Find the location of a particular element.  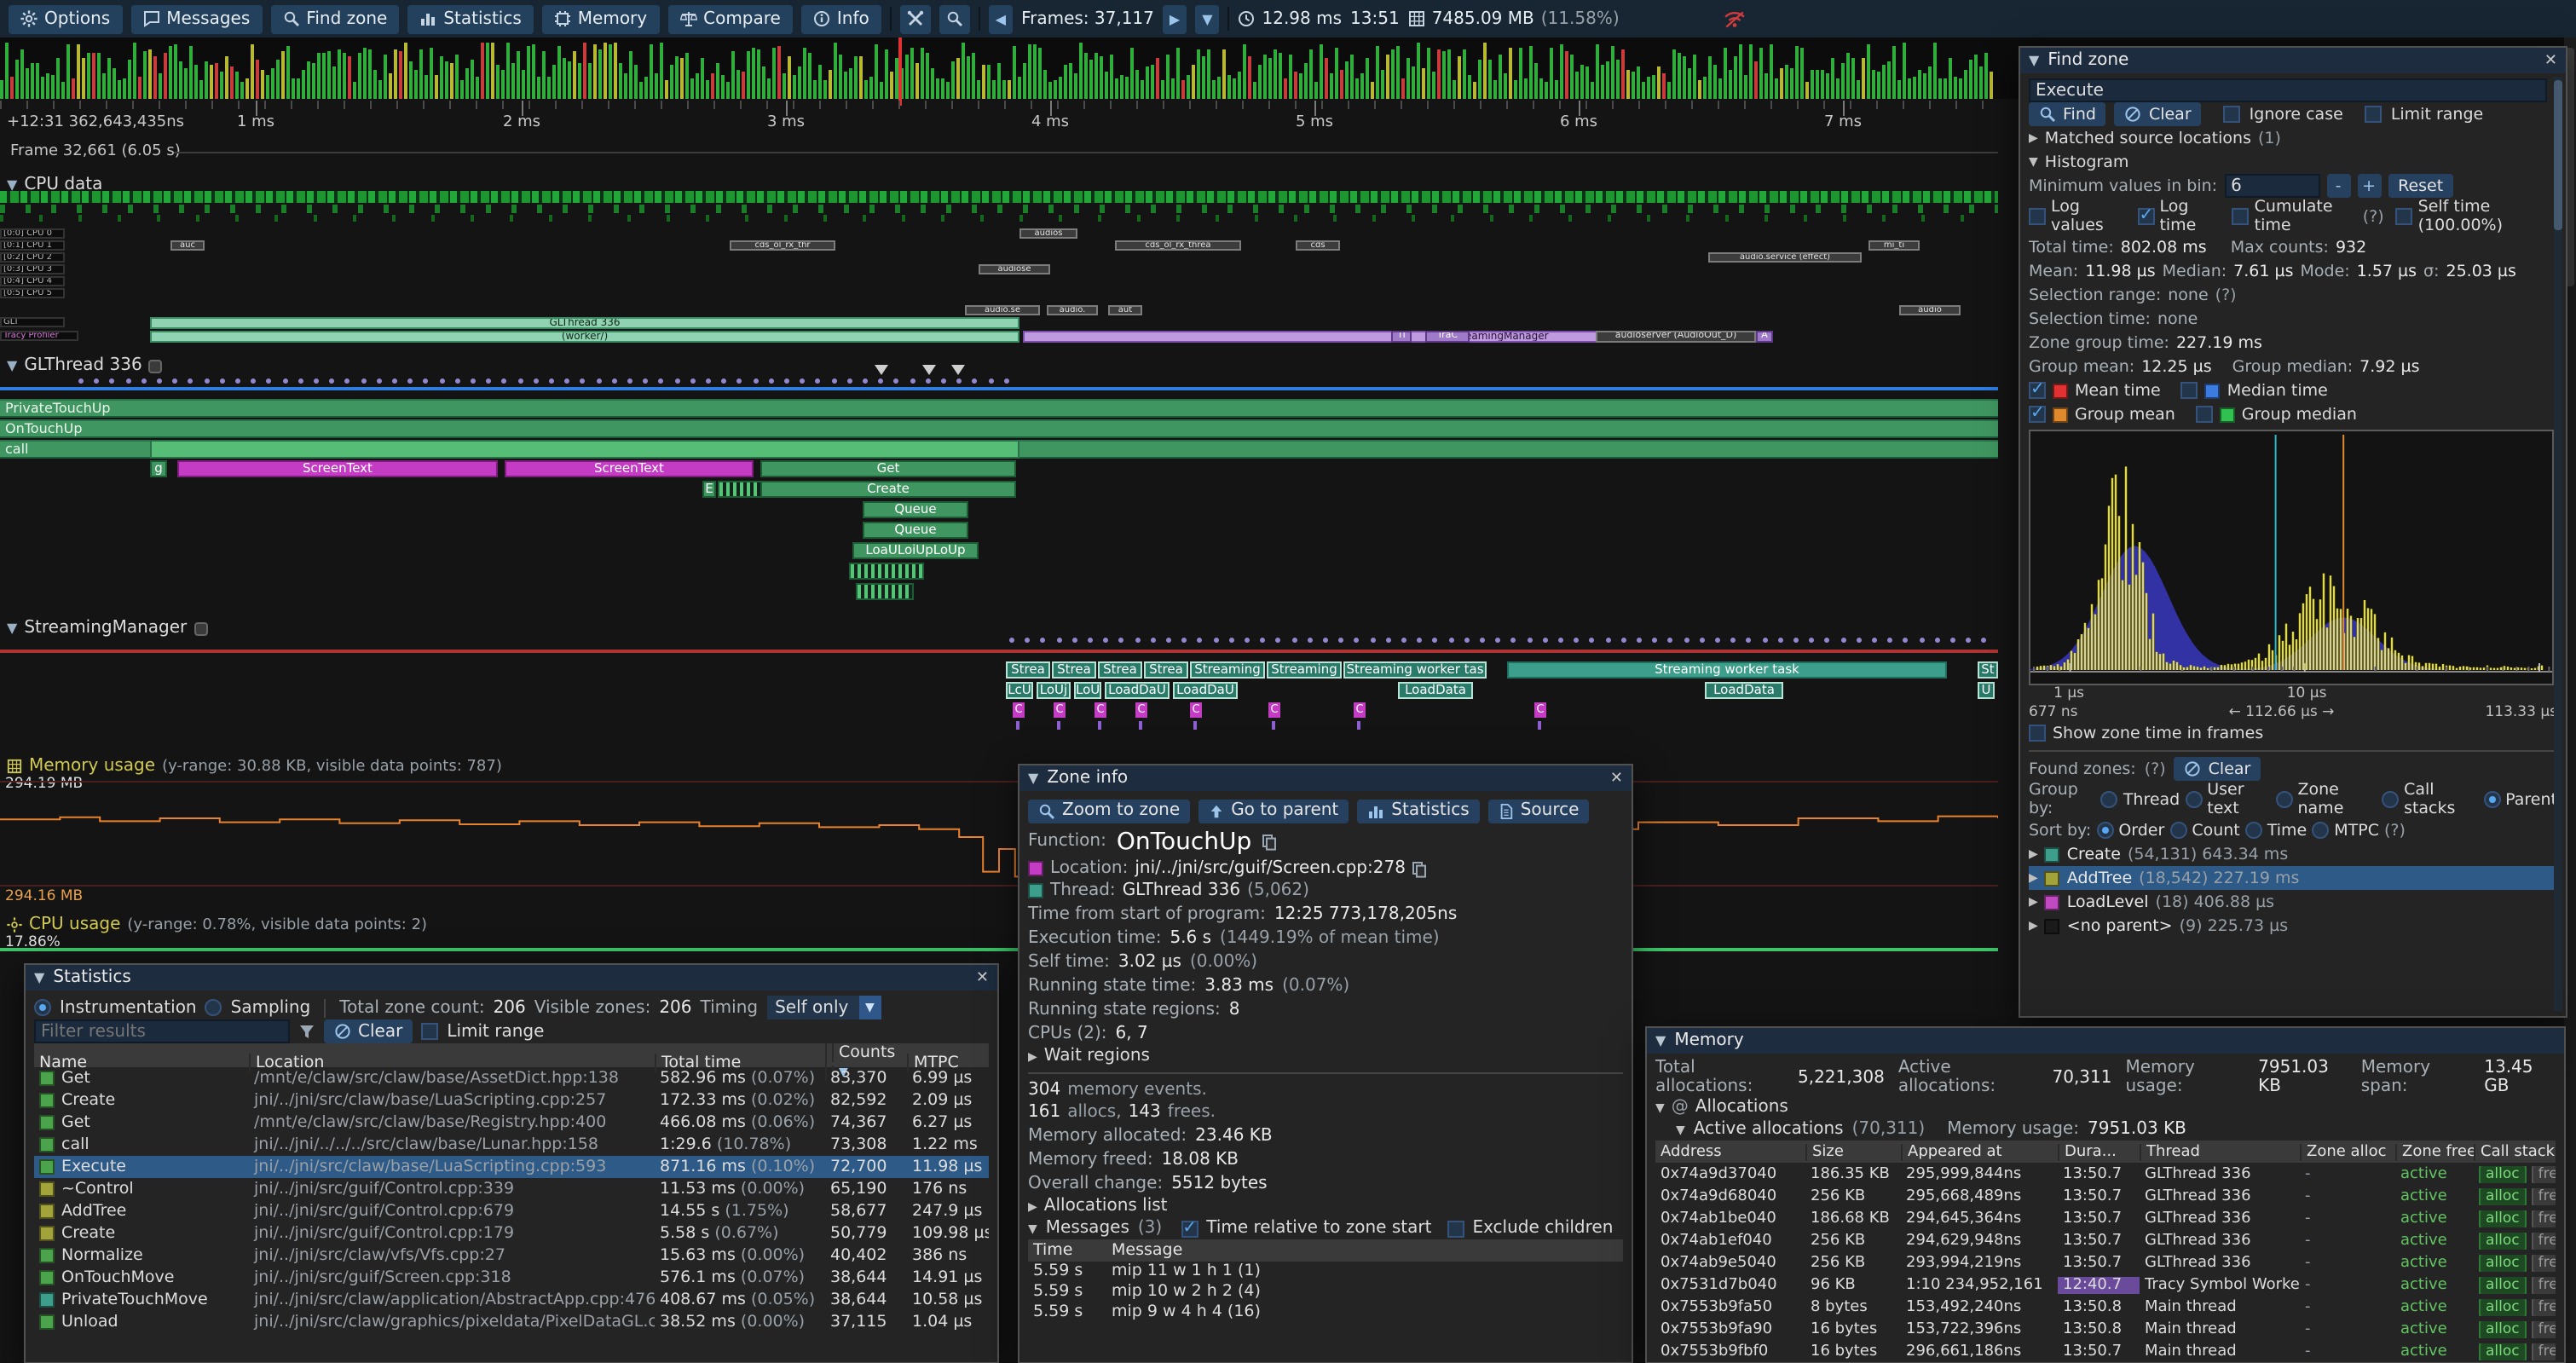

goto-search-button is located at coordinates (954, 18).